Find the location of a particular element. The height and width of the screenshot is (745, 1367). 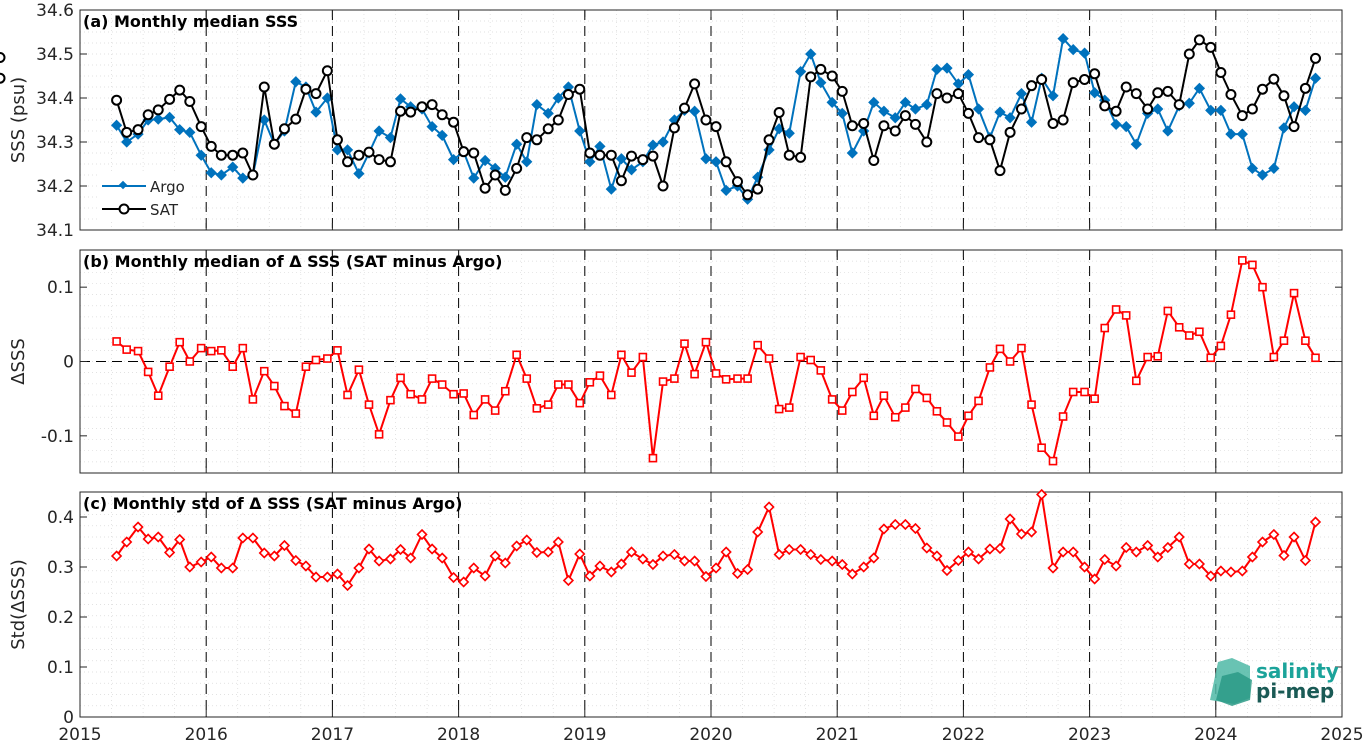

x-tick-label: 2018 is located at coordinates (458, 735).